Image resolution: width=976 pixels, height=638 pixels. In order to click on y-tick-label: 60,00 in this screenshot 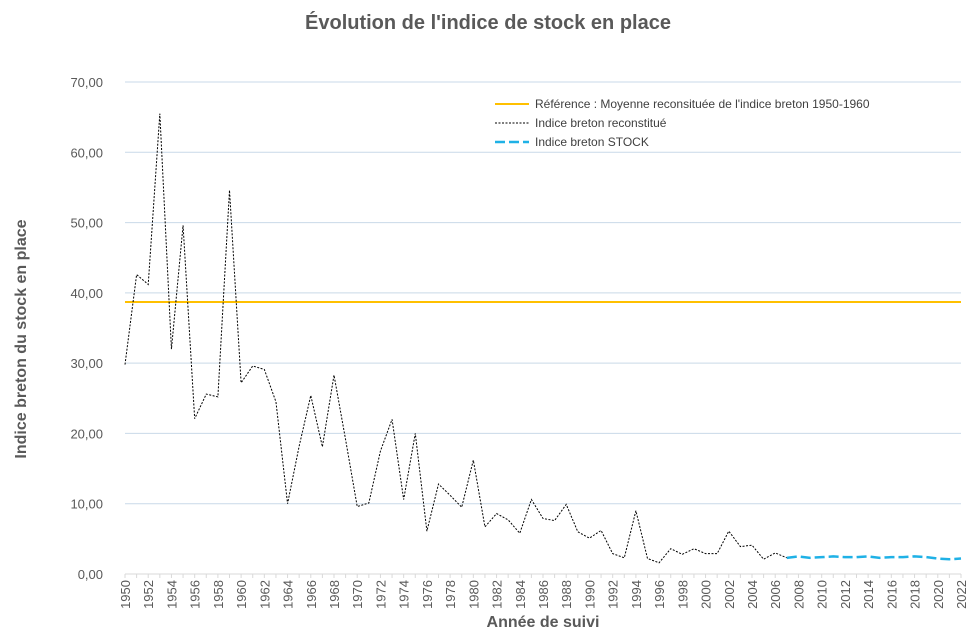, I will do `click(86, 152)`.